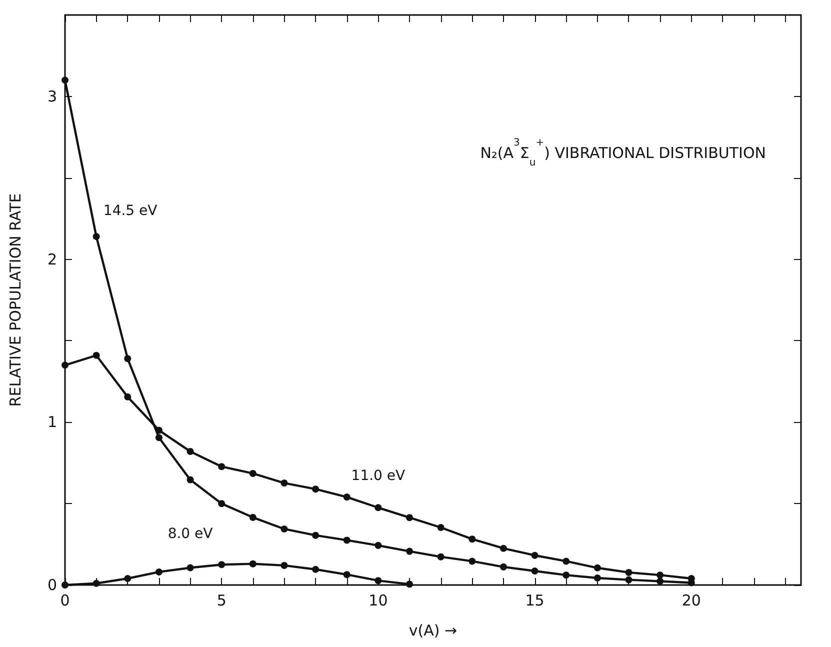 This screenshot has height=647, width=831. What do you see at coordinates (52, 585) in the screenshot?
I see `y-tick-label: 0` at bounding box center [52, 585].